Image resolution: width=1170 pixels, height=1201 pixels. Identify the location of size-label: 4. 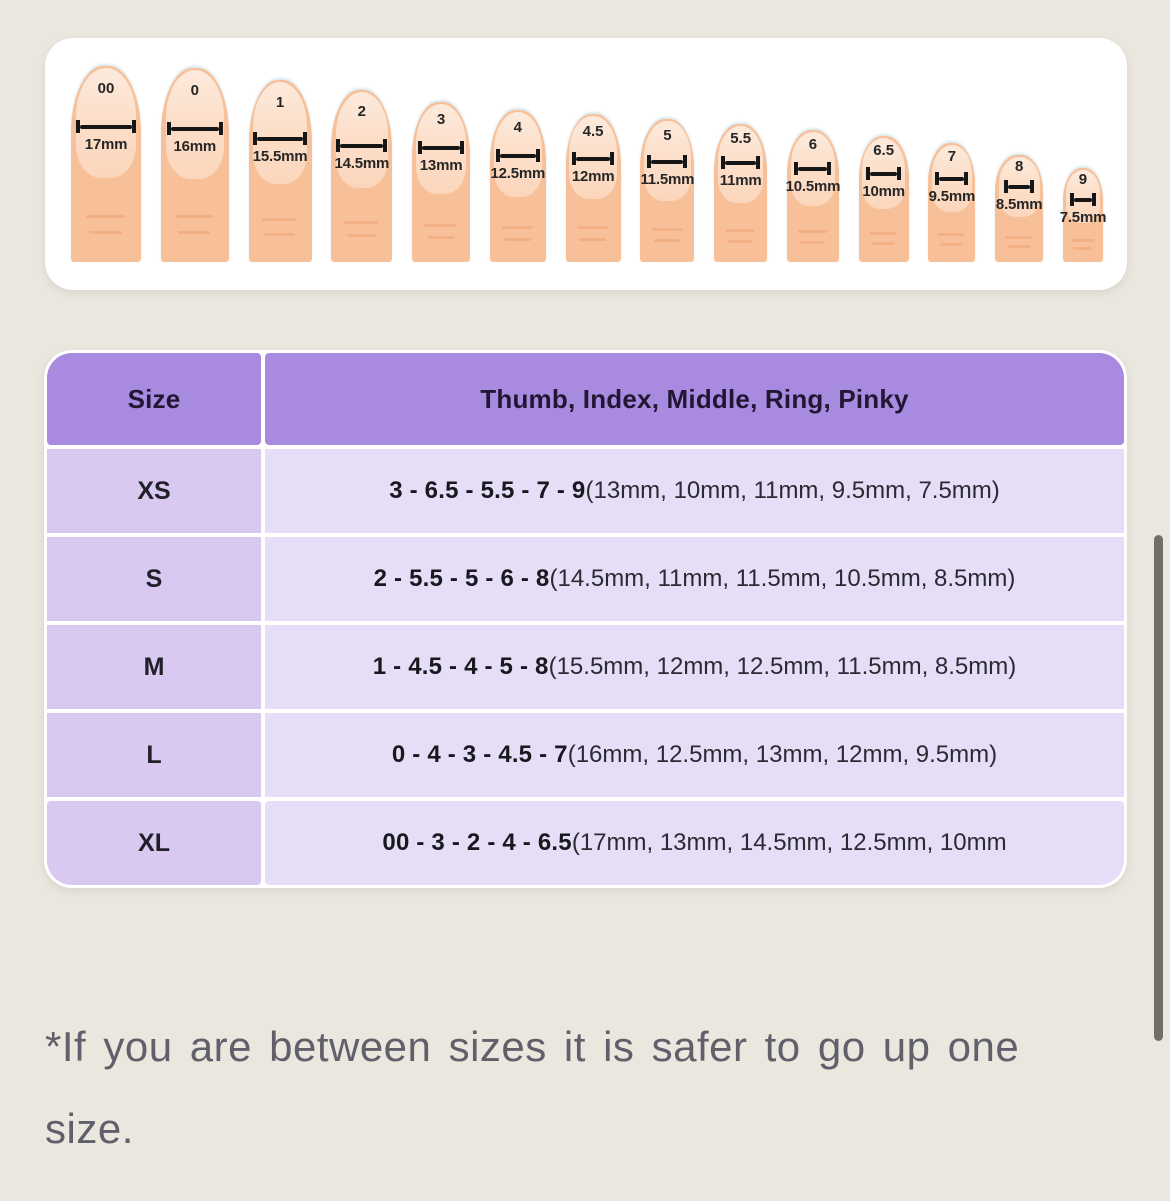
(517, 127).